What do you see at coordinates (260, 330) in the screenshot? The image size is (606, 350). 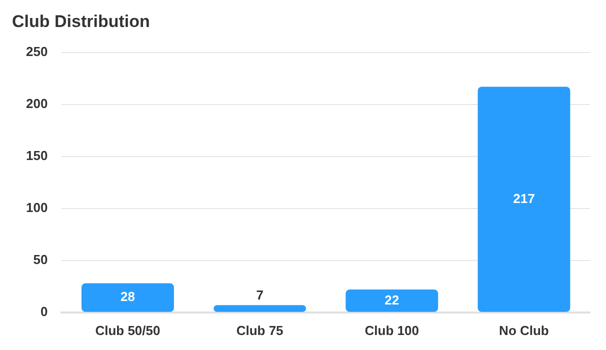 I see `x-tick-label: Club 75` at bounding box center [260, 330].